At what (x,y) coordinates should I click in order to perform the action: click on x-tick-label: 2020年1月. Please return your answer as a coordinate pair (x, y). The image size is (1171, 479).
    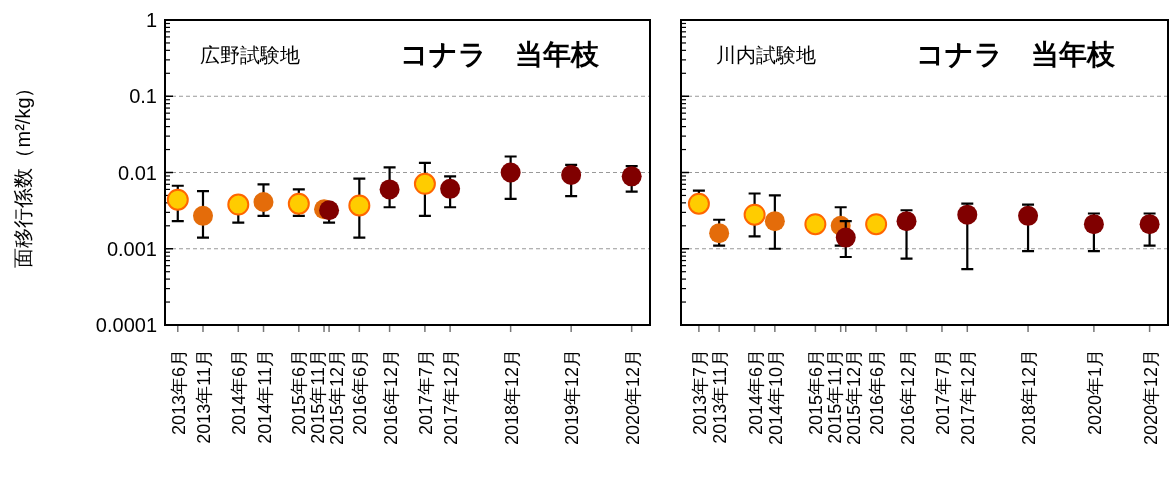
    Looking at the image, I should click on (1094, 392).